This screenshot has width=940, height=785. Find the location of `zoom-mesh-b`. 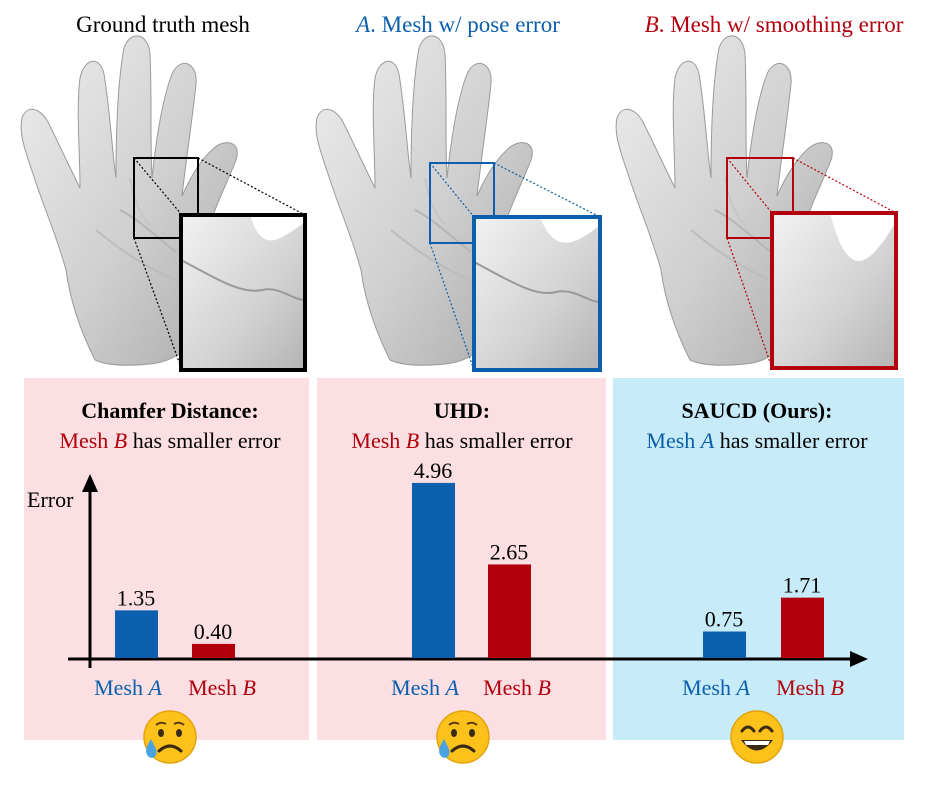

zoom-mesh-b is located at coordinates (812, 263).